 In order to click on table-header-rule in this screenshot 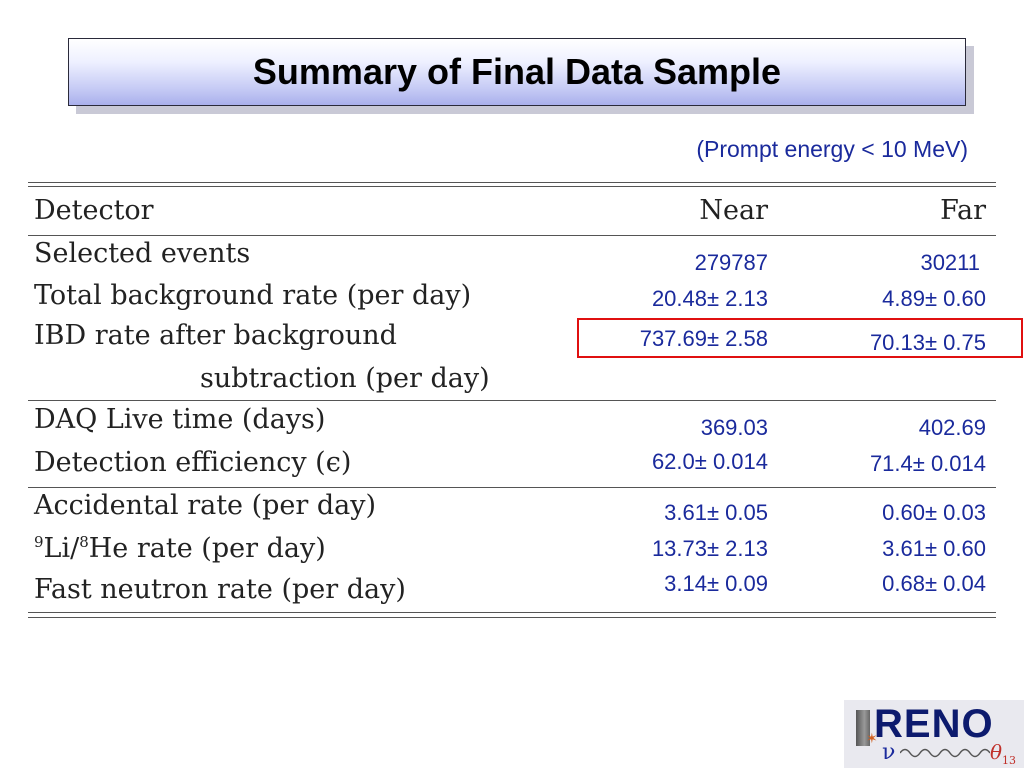, I will do `click(512, 235)`.